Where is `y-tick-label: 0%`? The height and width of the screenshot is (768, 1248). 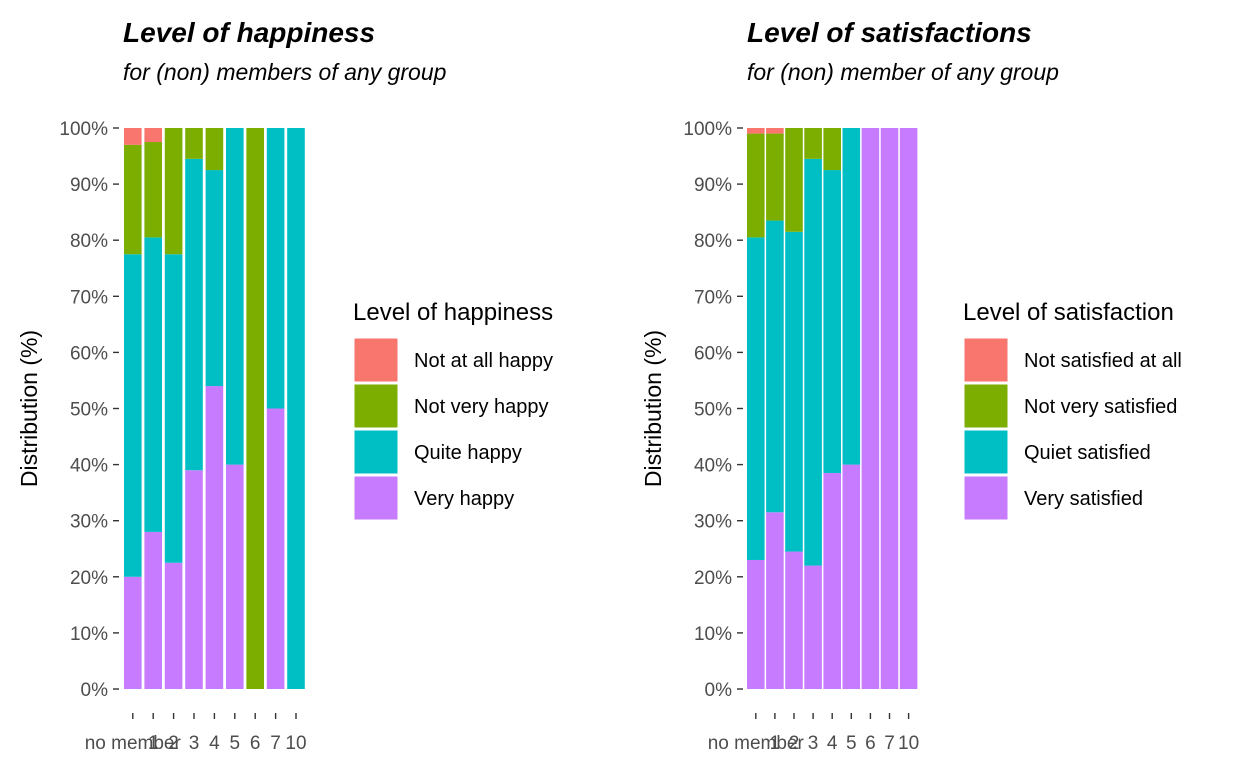
y-tick-label: 0% is located at coordinates (719, 690).